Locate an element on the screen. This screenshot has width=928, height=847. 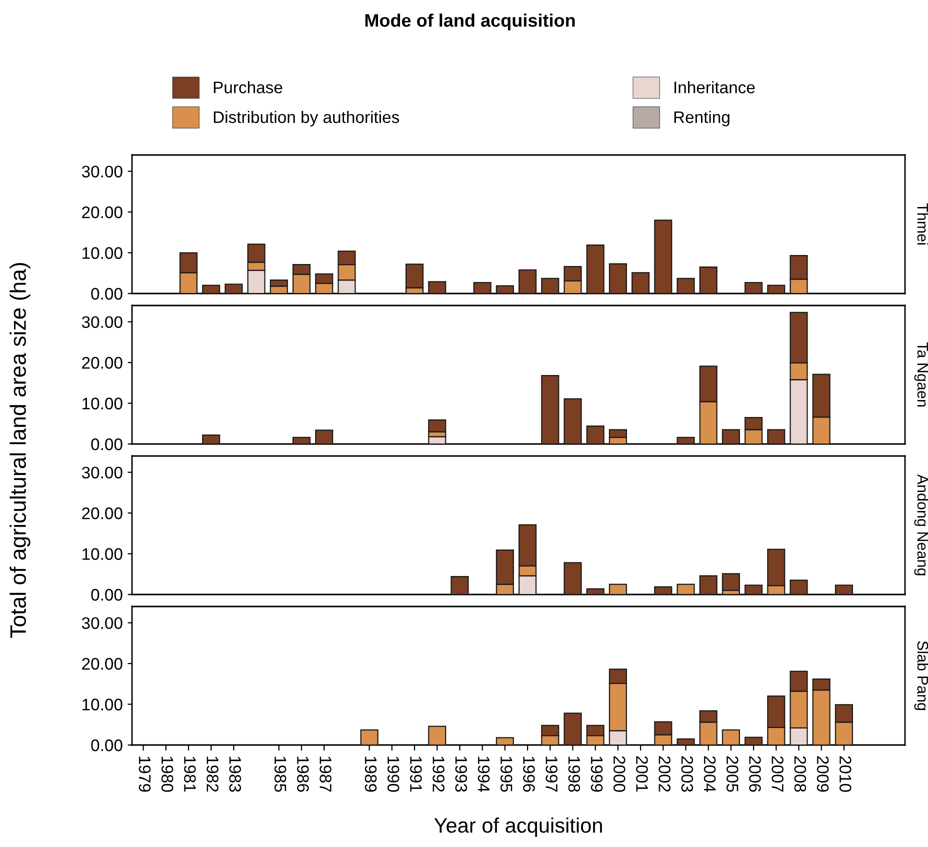
x-tick-label: 2001 is located at coordinates (642, 774).